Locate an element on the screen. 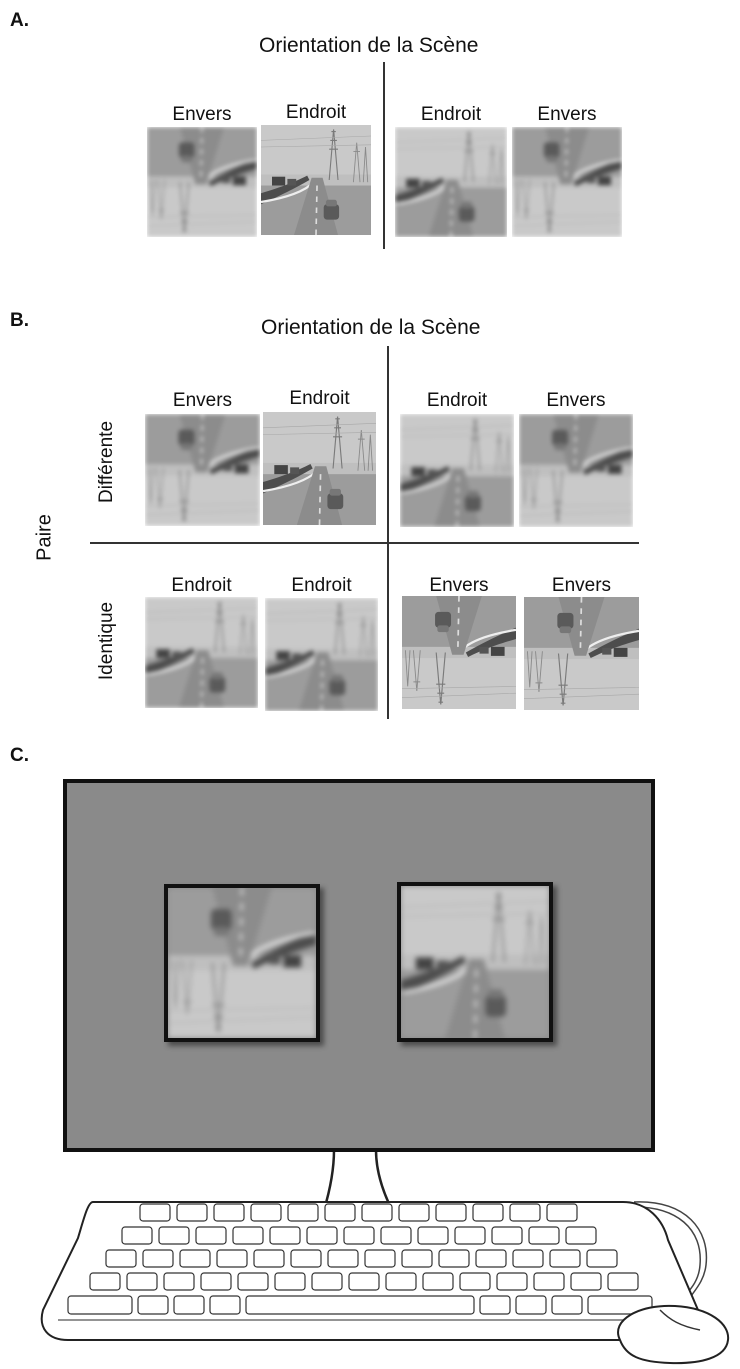 This screenshot has height=1369, width=740. panel-b-top-label-3: Endroit is located at coordinates (457, 400).